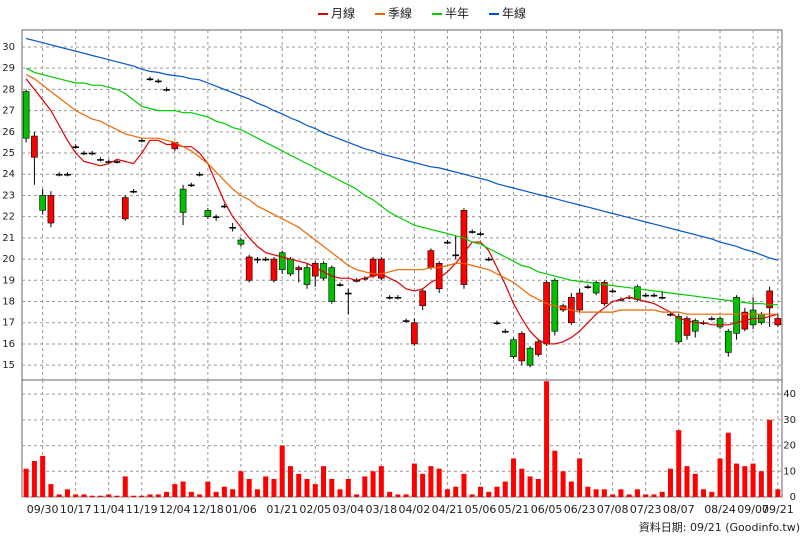 The height and width of the screenshot is (540, 808). What do you see at coordinates (679, 509) in the screenshot?
I see `x-tick-label: 08/07` at bounding box center [679, 509].